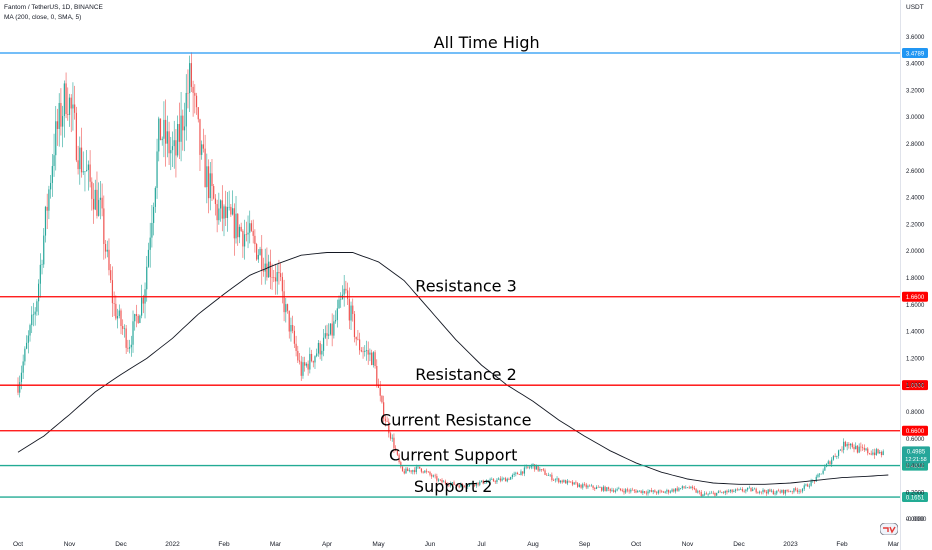 The height and width of the screenshot is (550, 932). What do you see at coordinates (842, 544) in the screenshot?
I see `x-tick-label: Feb` at bounding box center [842, 544].